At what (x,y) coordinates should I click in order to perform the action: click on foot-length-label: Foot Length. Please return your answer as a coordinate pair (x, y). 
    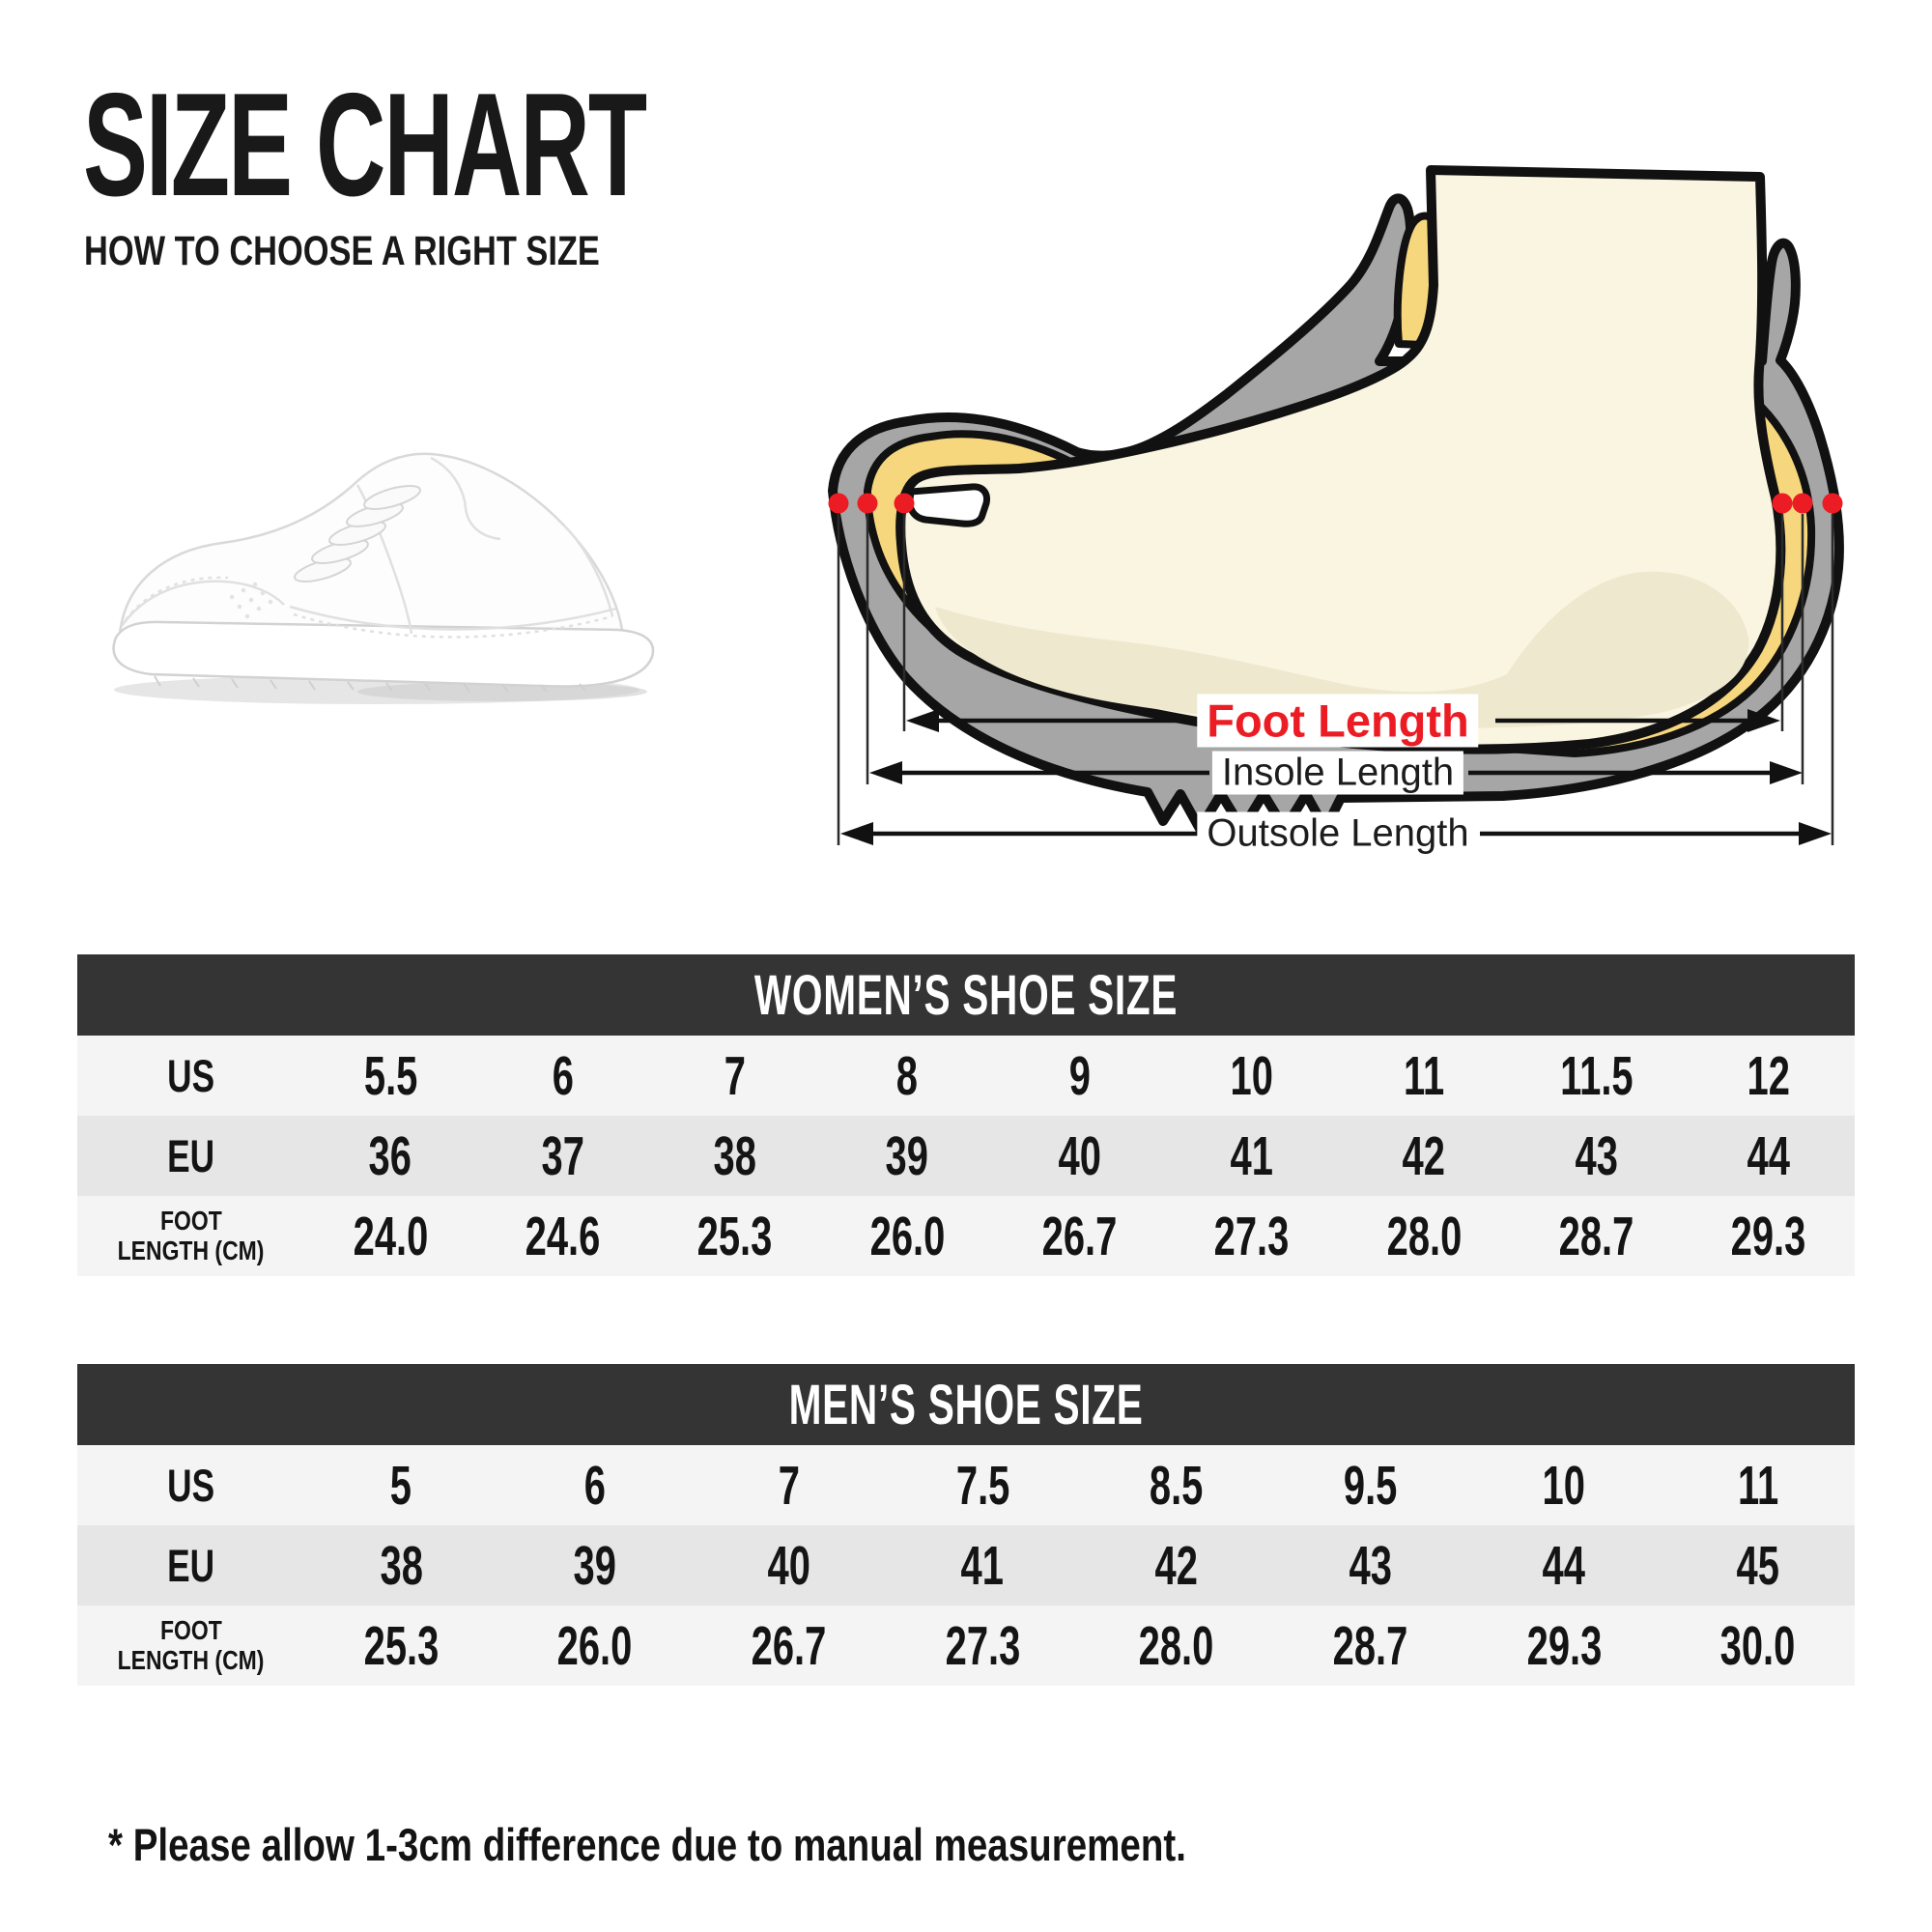
    Looking at the image, I should click on (1338, 721).